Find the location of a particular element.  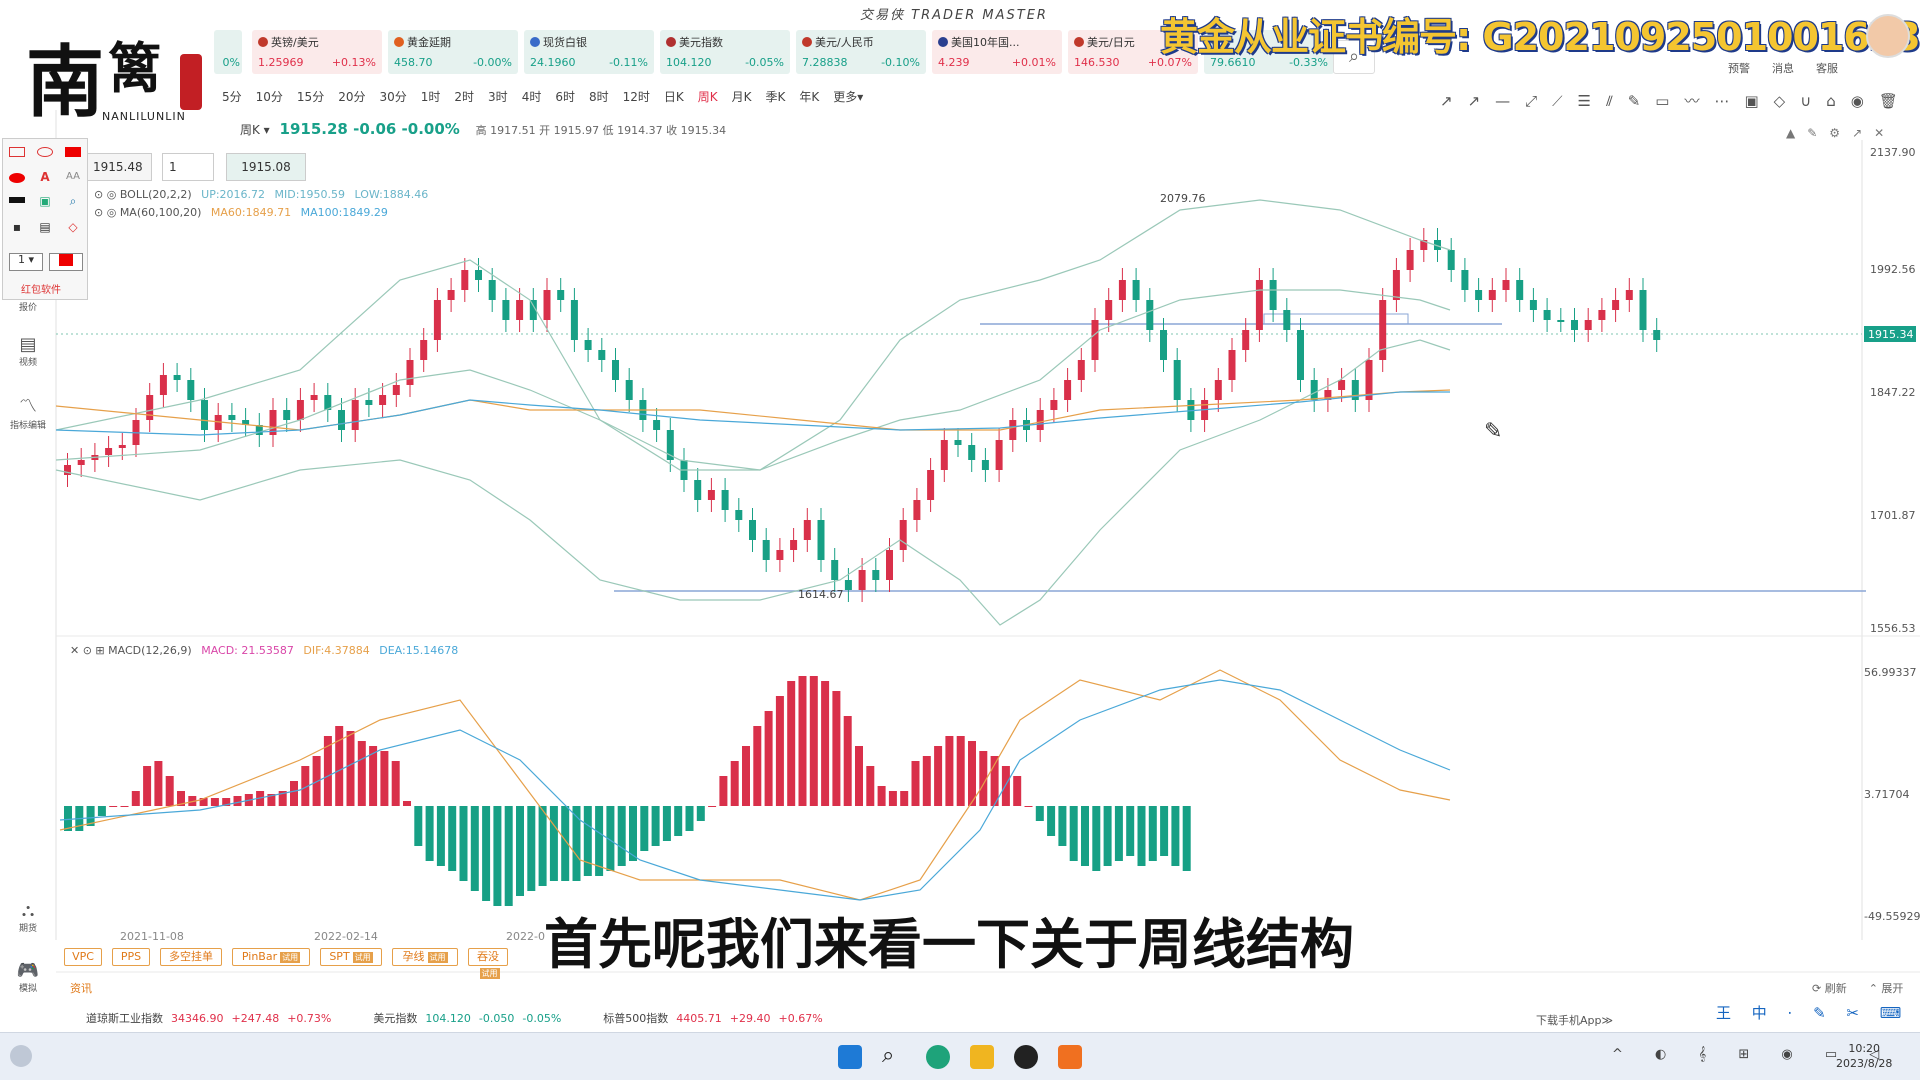

period-selector: 周K ▾ is located at coordinates (255, 130).